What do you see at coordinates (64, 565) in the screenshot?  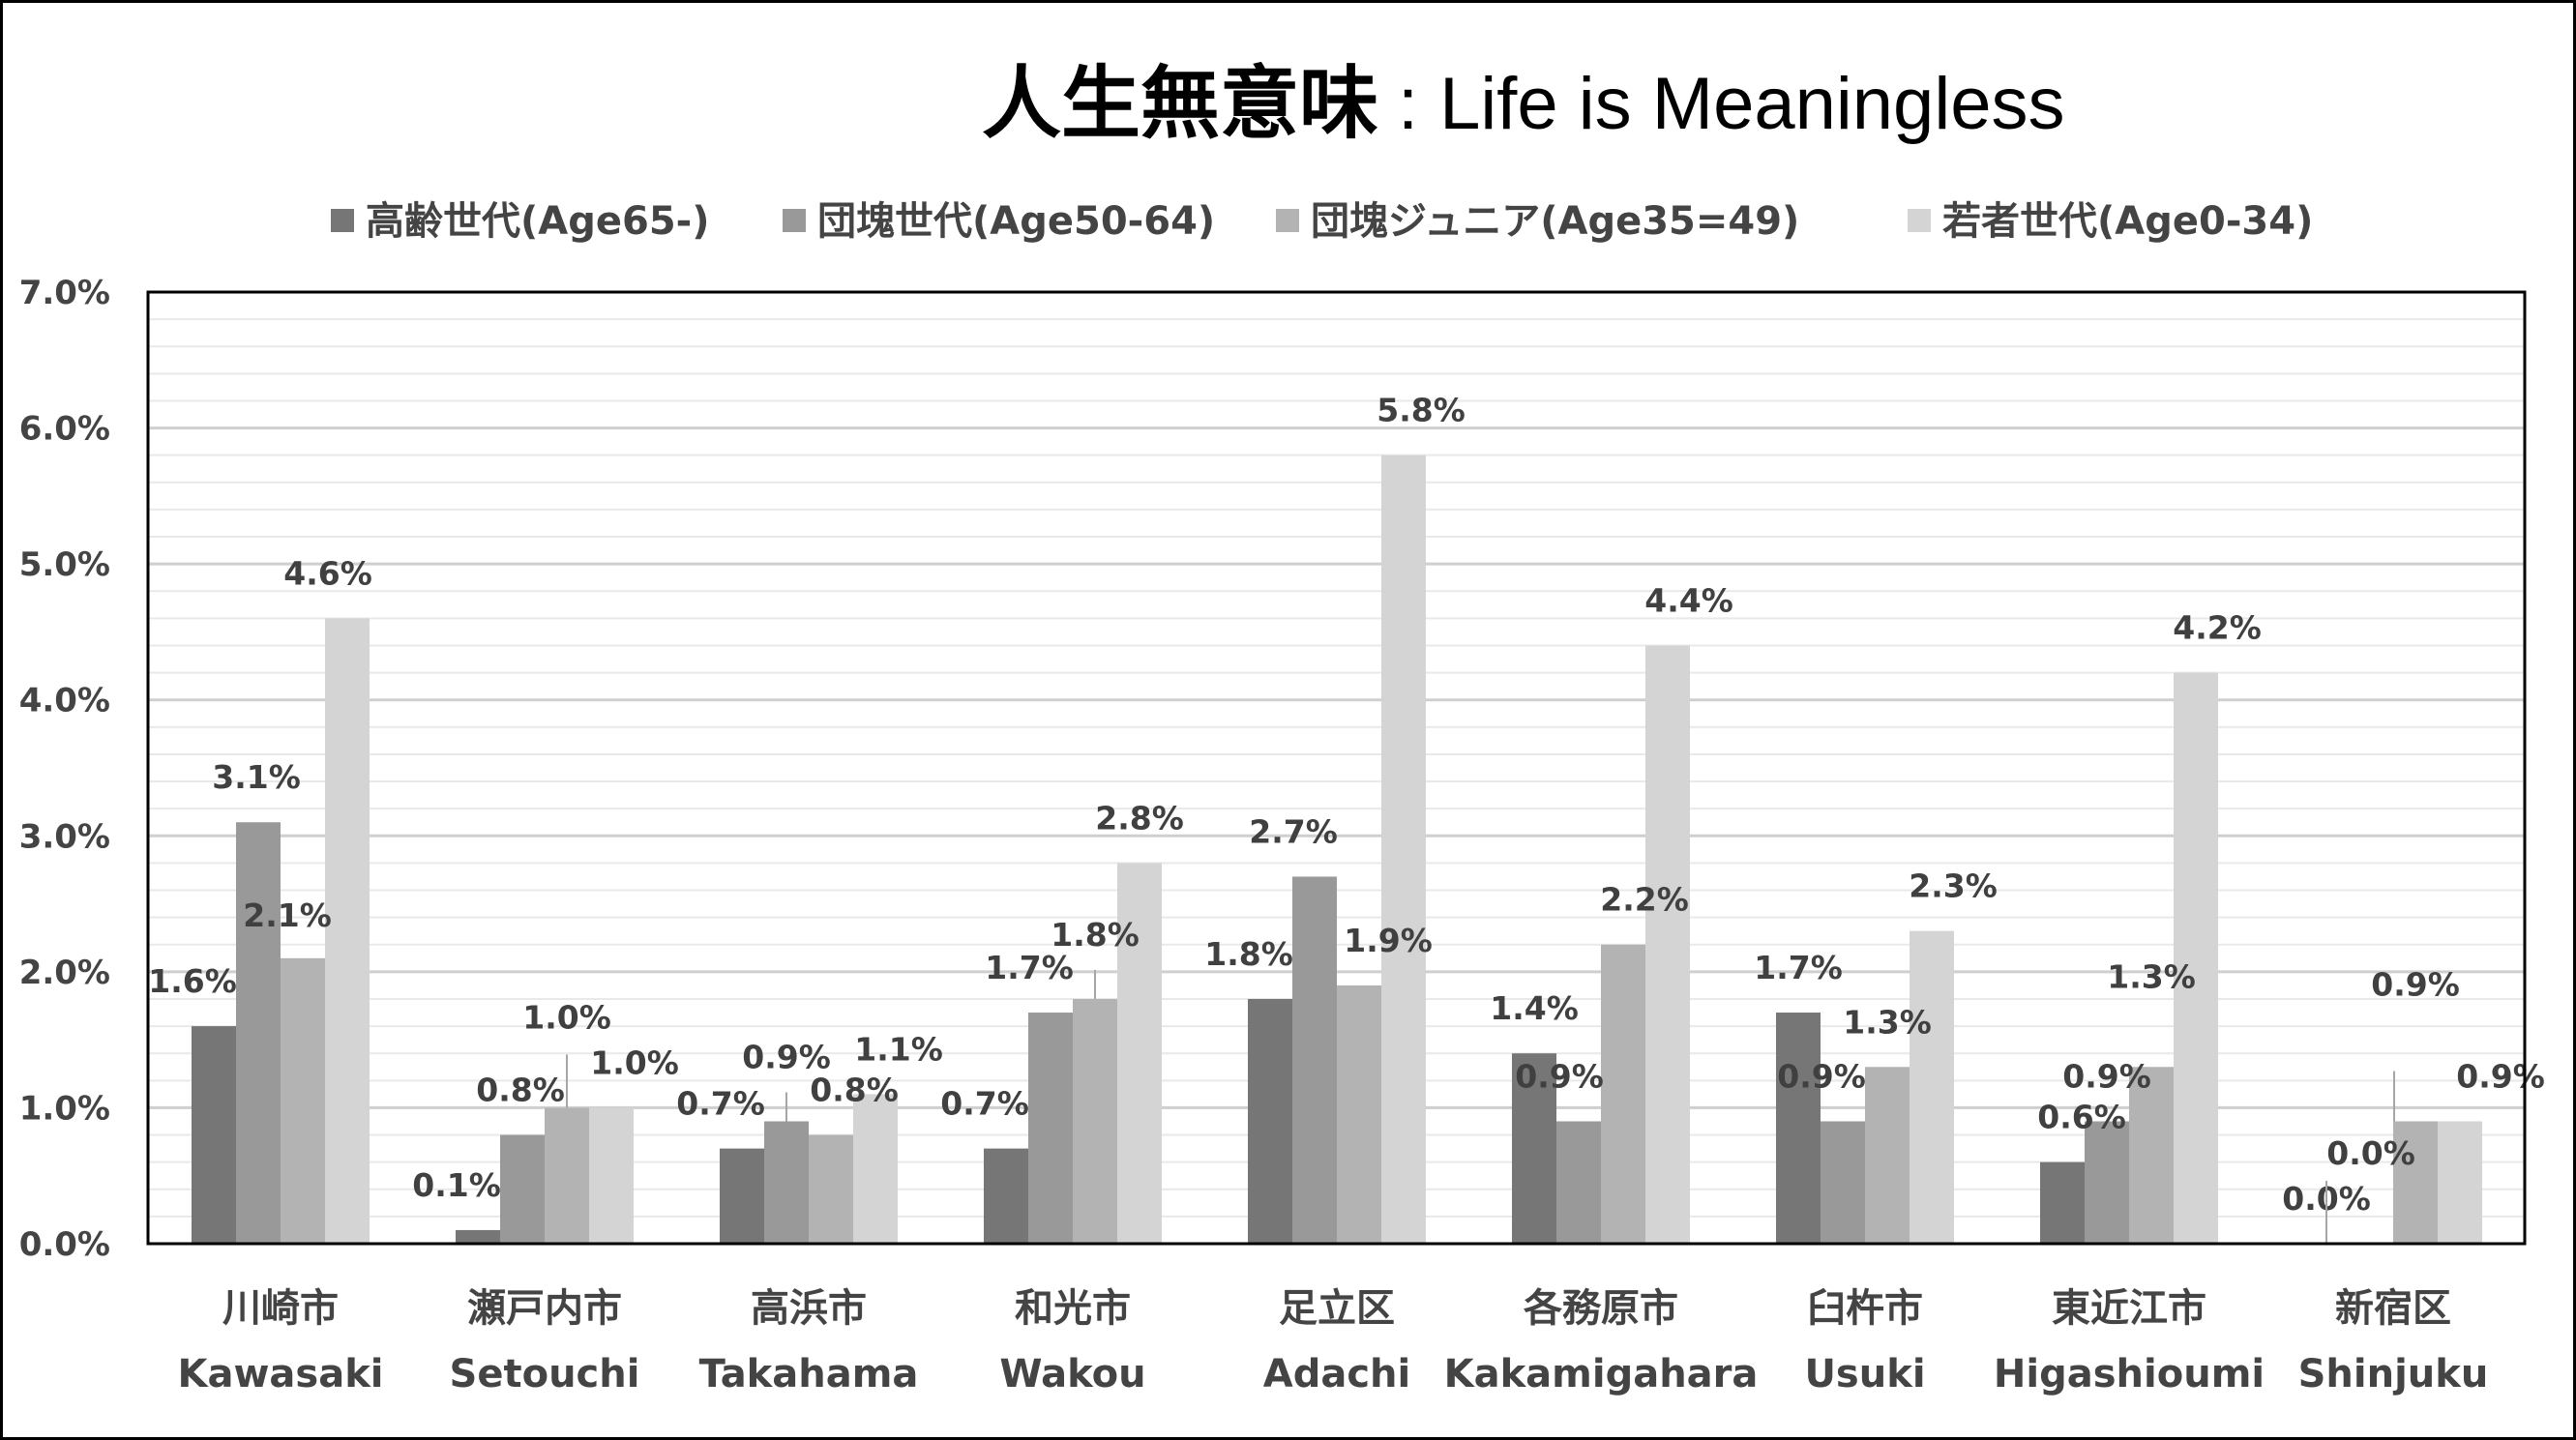 I see `y-tick-label: 5.0%` at bounding box center [64, 565].